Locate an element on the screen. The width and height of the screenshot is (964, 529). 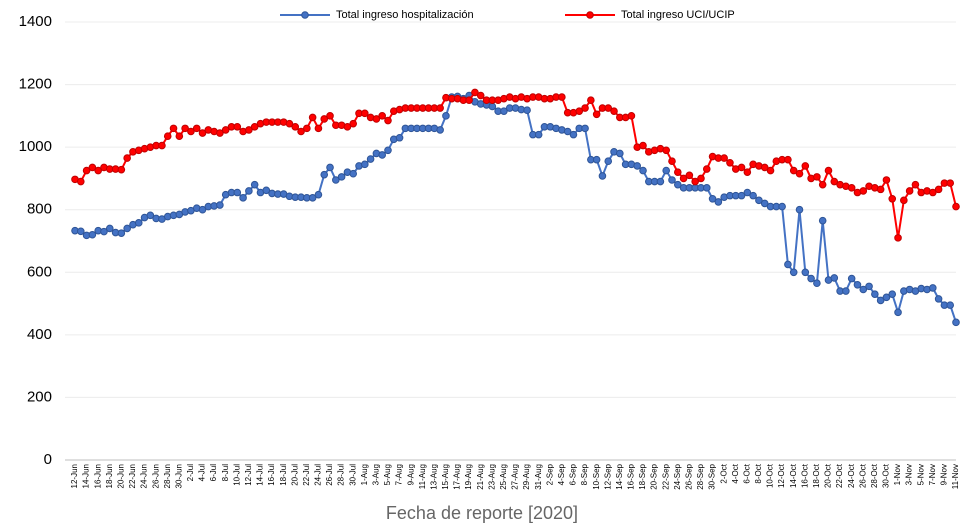
x-tick-label: 1-Nov is located at coordinates (897, 474).